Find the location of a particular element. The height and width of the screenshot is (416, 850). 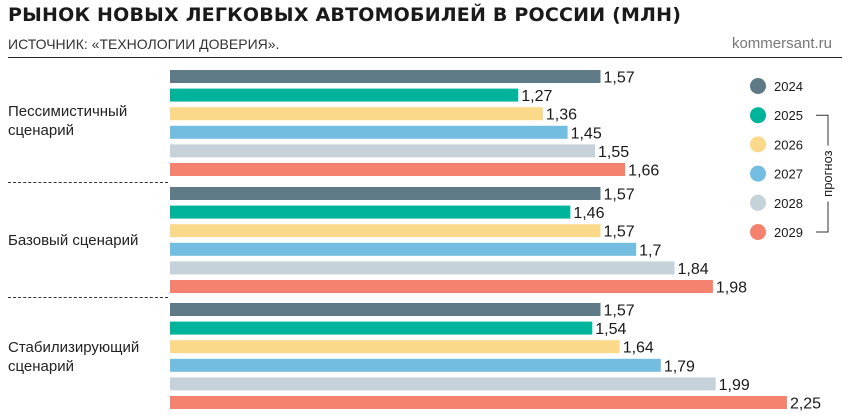

data-label: 1,36 is located at coordinates (561, 115).